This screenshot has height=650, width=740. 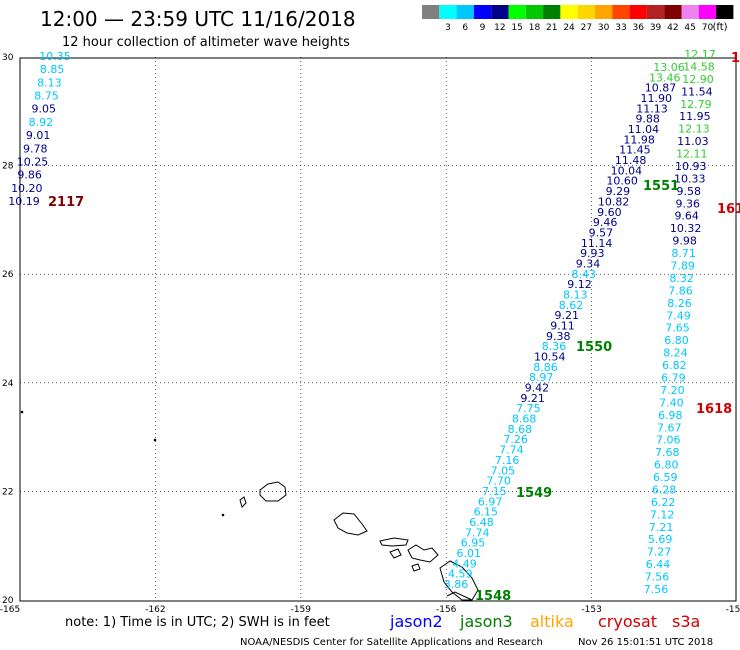 I want to click on legend-label: 9, so click(x=483, y=28).